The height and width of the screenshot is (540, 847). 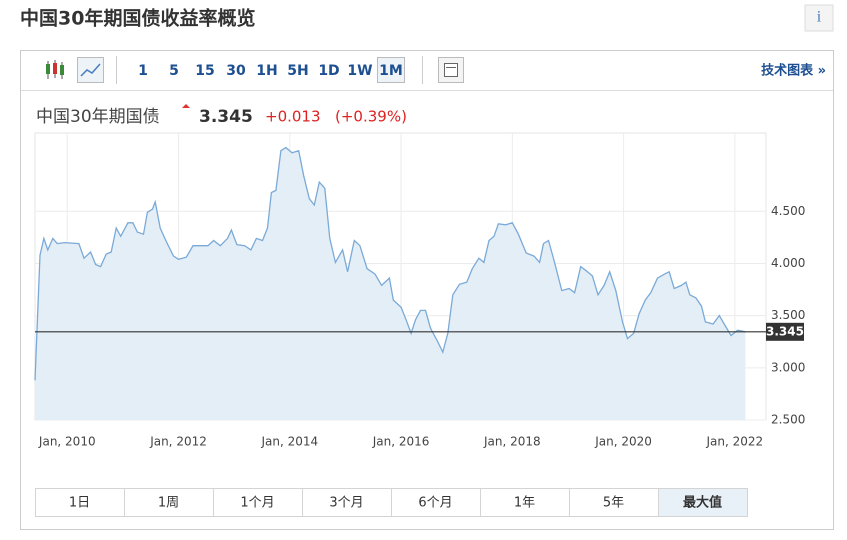 I want to click on line-icon, so click(x=90, y=70).